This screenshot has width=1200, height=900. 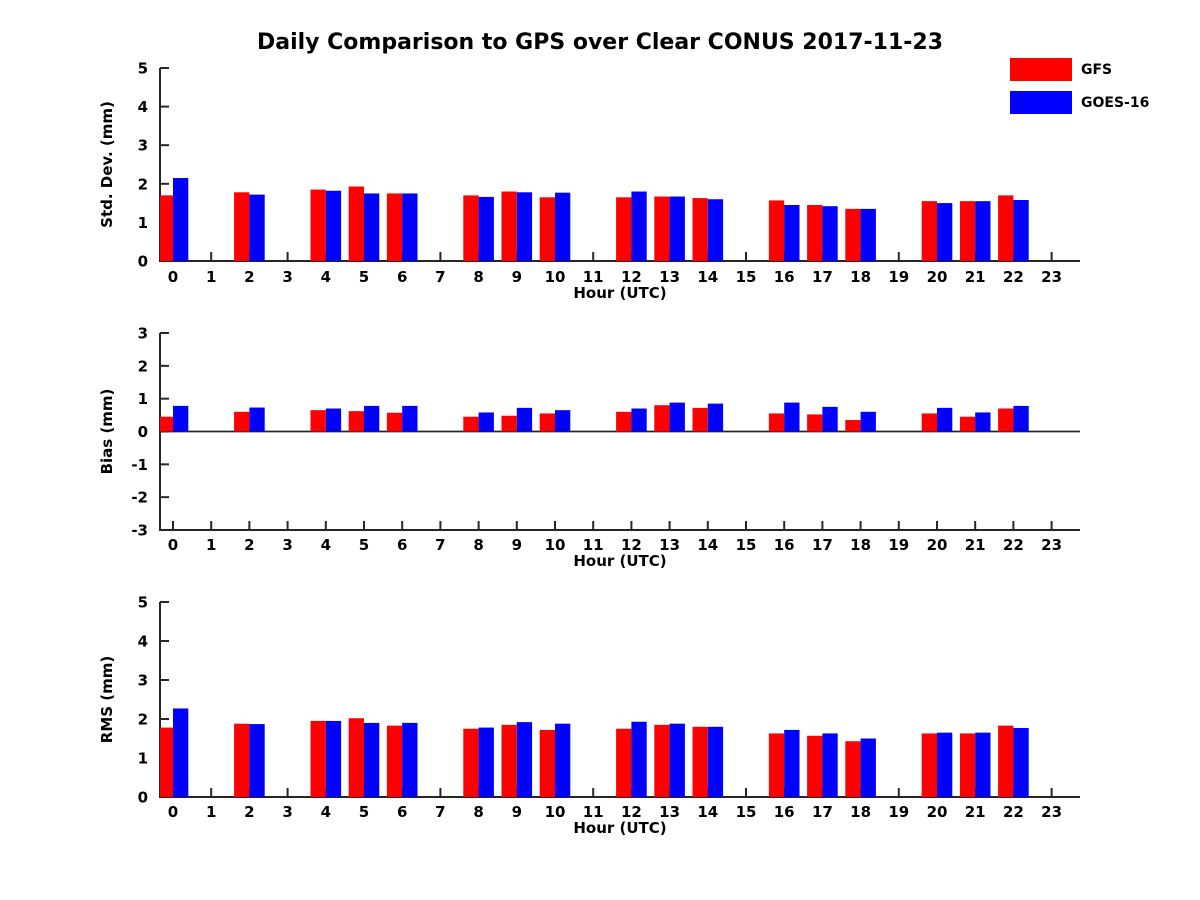 What do you see at coordinates (929, 422) in the screenshot?
I see `bias-bar-gfs-h20` at bounding box center [929, 422].